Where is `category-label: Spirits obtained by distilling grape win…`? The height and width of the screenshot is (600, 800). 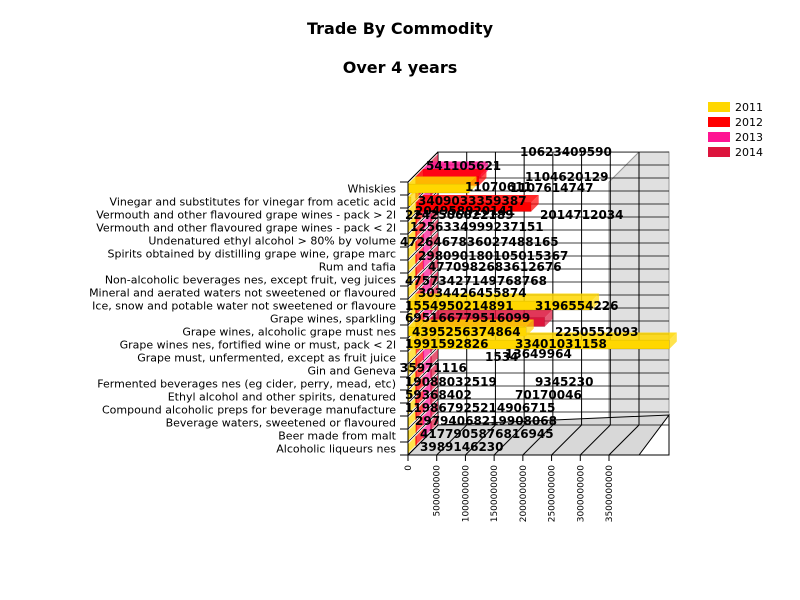 category-label: Spirits obtained by distilling grape win… is located at coordinates (252, 254).